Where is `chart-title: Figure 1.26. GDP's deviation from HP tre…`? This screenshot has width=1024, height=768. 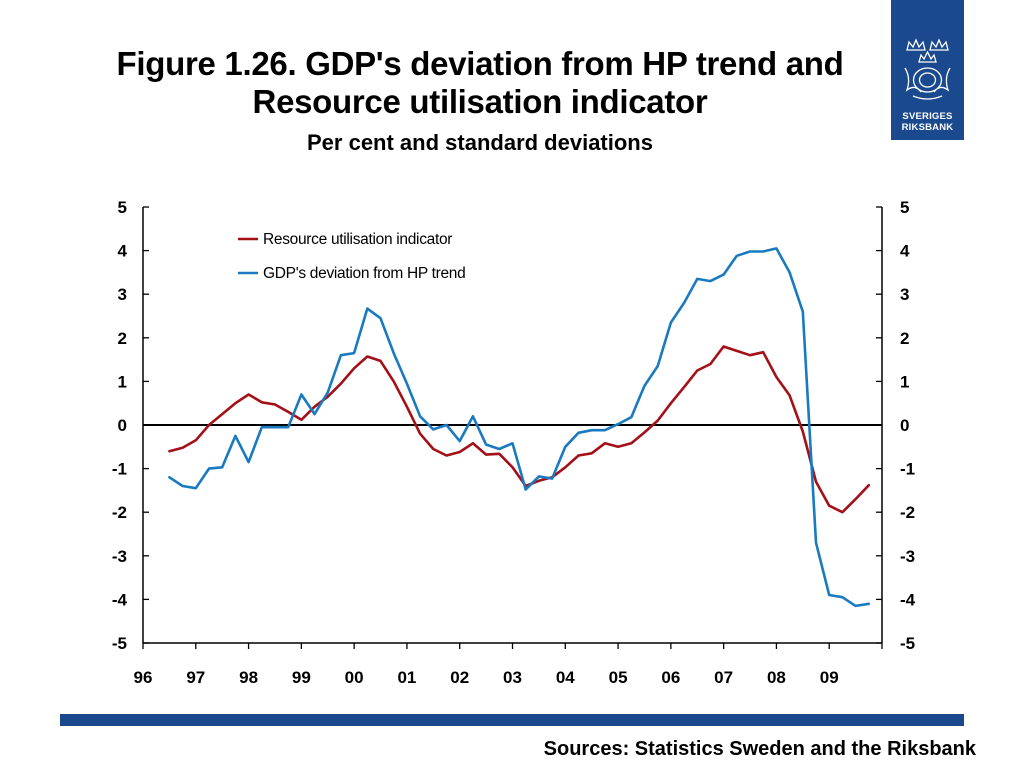 chart-title: Figure 1.26. GDP's deviation from HP tre… is located at coordinates (480, 83).